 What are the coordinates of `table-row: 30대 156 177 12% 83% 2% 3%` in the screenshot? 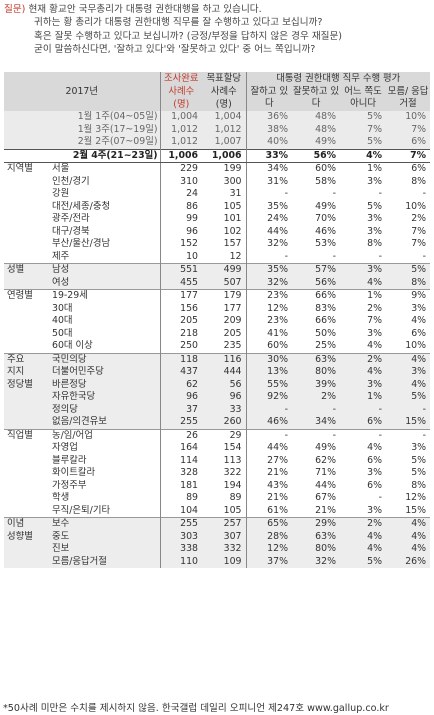 It's located at (217, 308).